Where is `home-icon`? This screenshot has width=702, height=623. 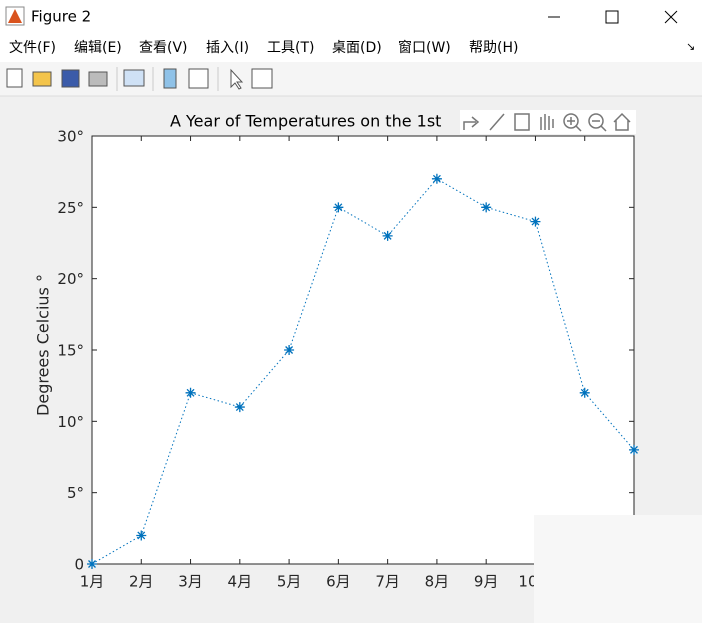 home-icon is located at coordinates (622, 121).